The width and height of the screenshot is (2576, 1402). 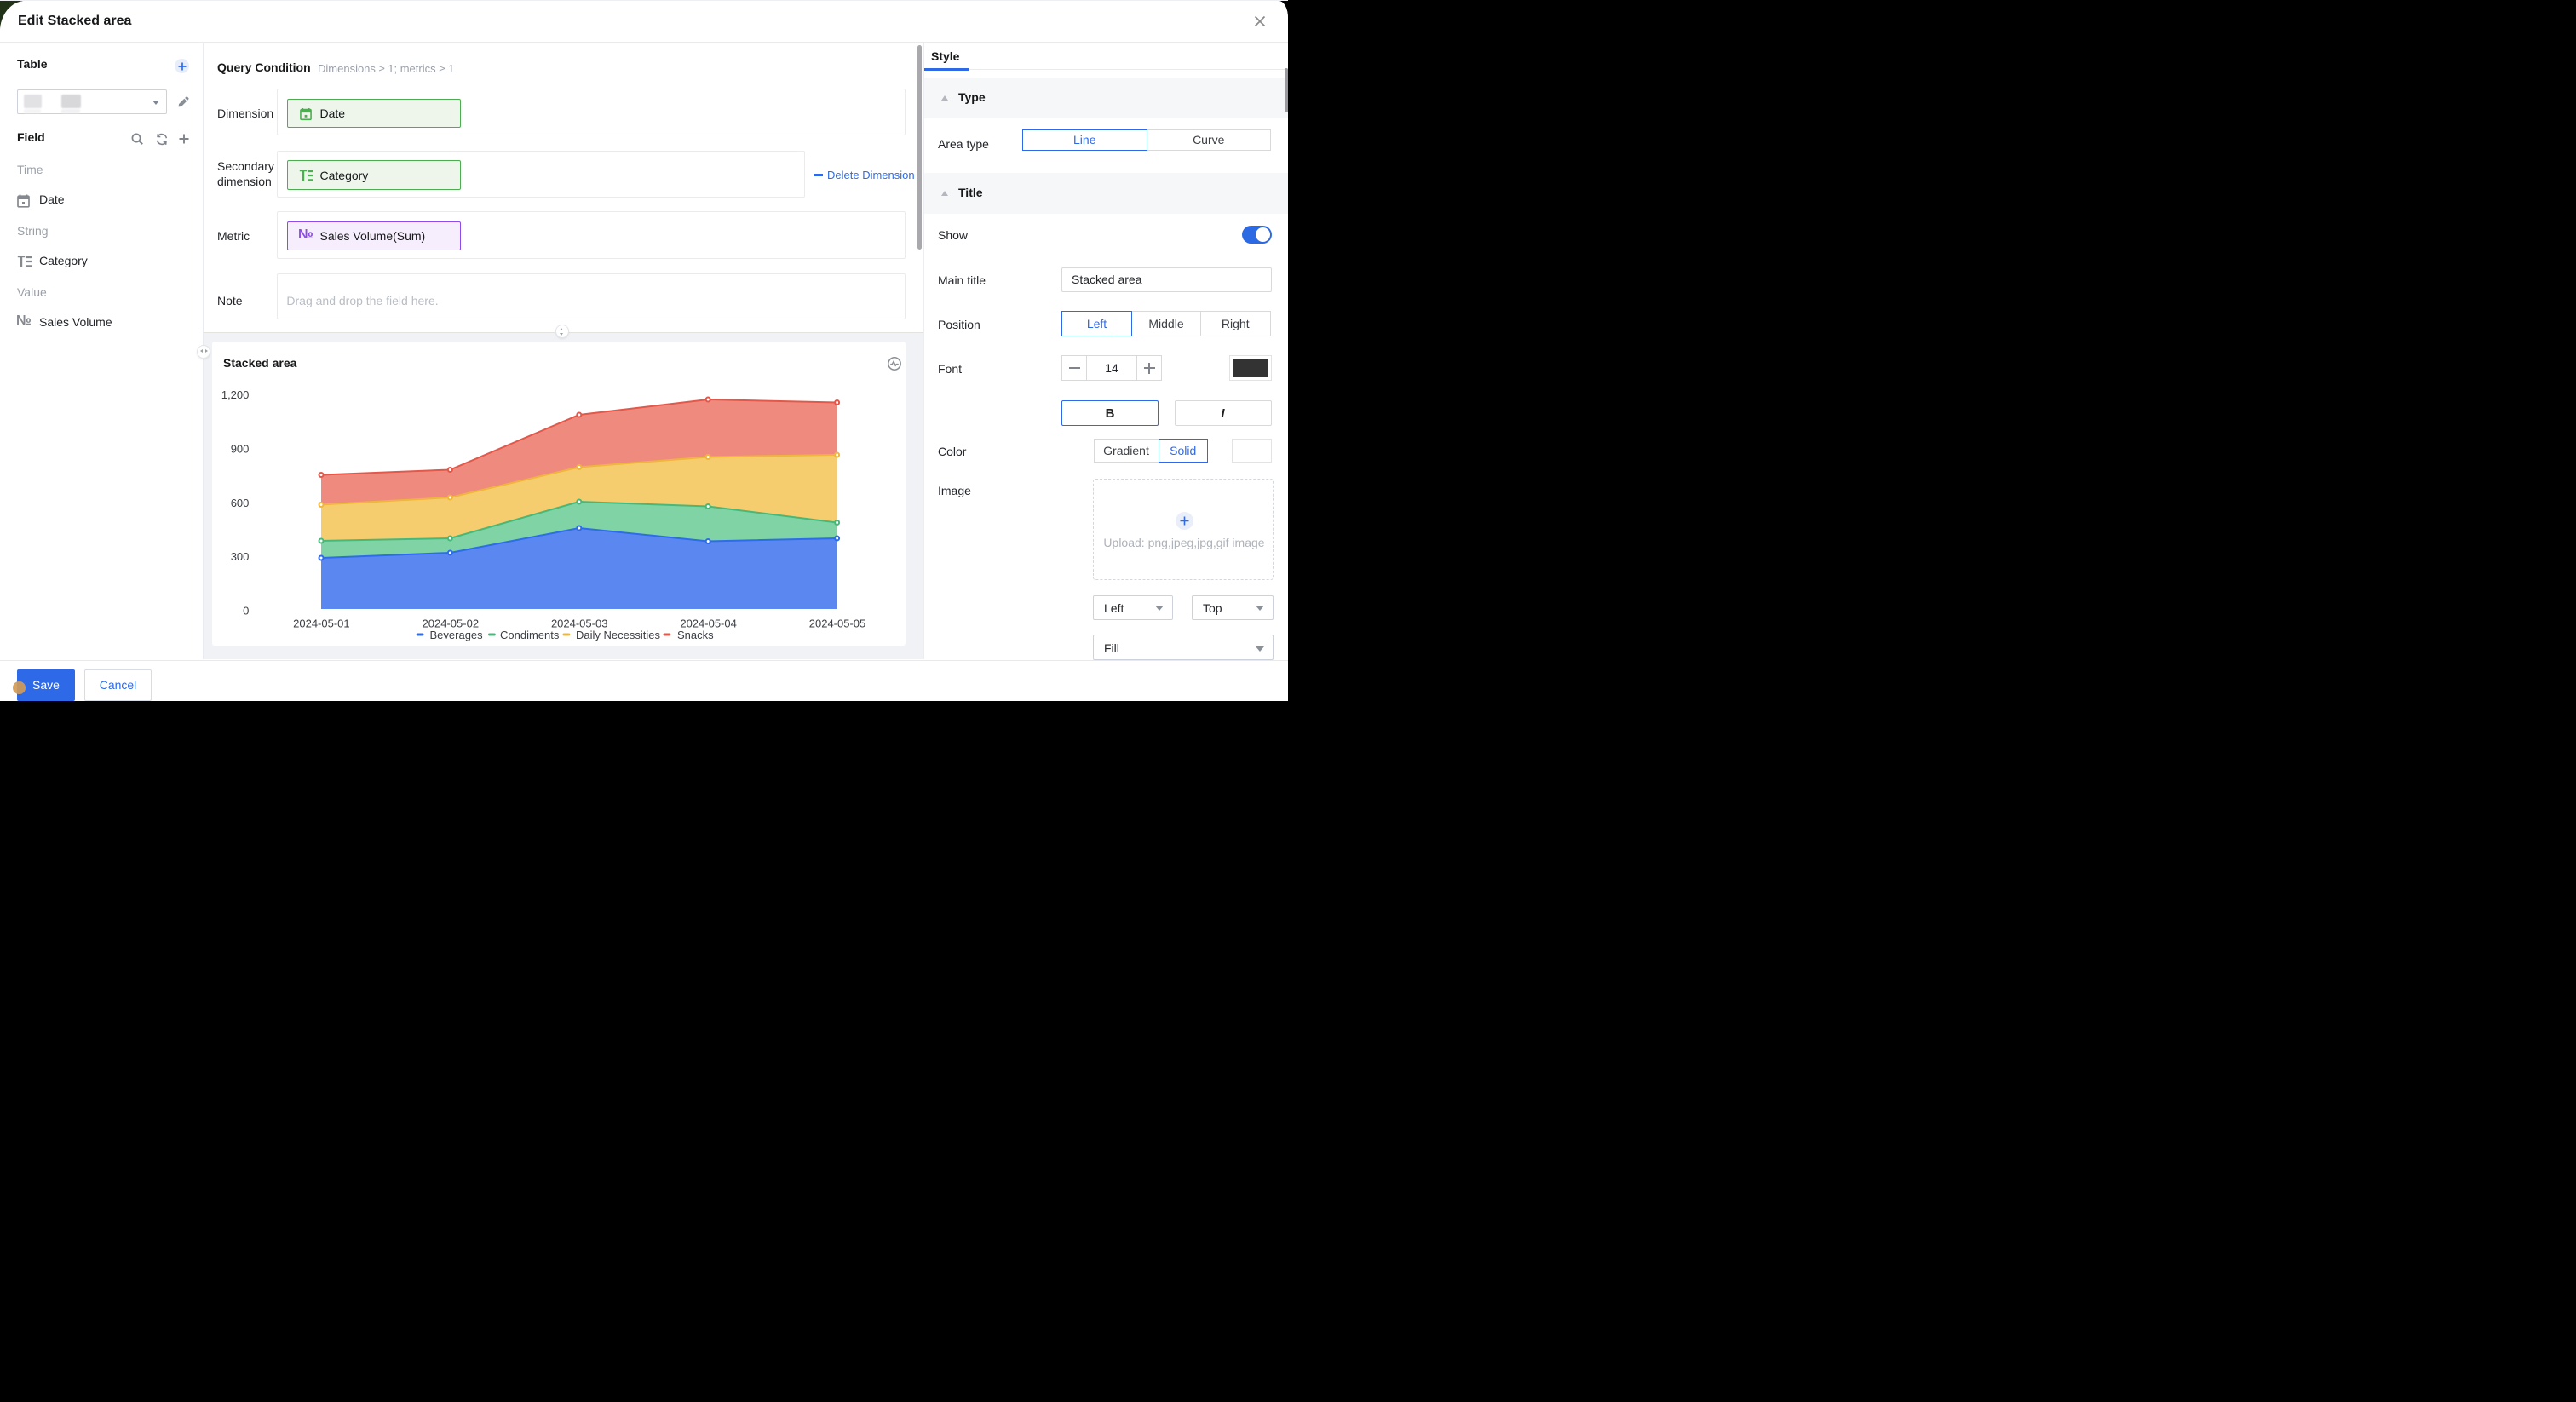 What do you see at coordinates (708, 624) in the screenshot?
I see `svg-text: 2024-05-04` at bounding box center [708, 624].